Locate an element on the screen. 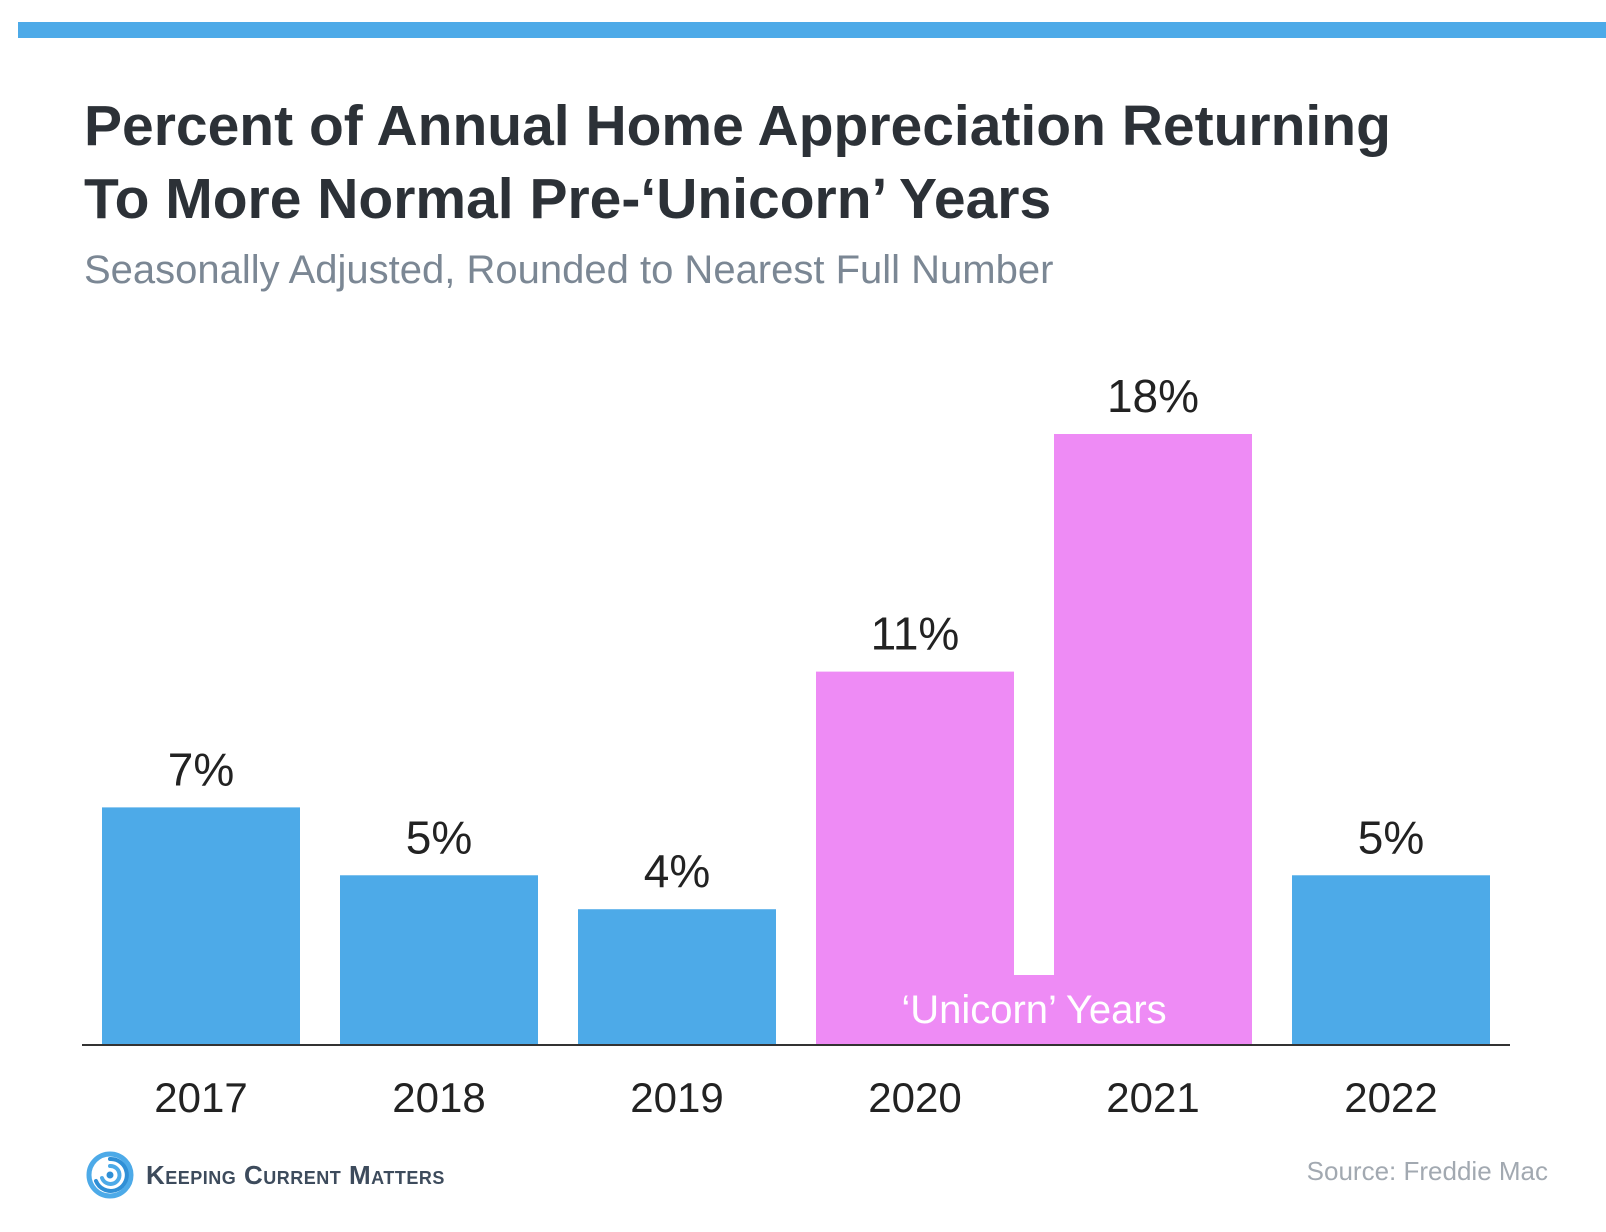 This screenshot has width=1606, height=1232. unicorn-years-label: ‘Unicorn’ Years is located at coordinates (1033, 1010).